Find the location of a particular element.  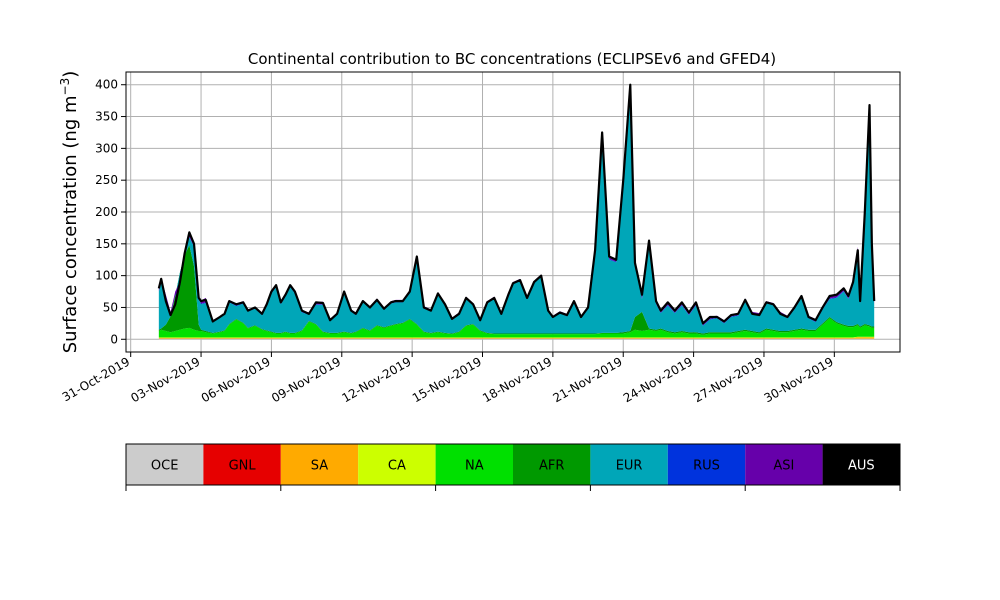

legend-swatch-eur is located at coordinates (629, 464).